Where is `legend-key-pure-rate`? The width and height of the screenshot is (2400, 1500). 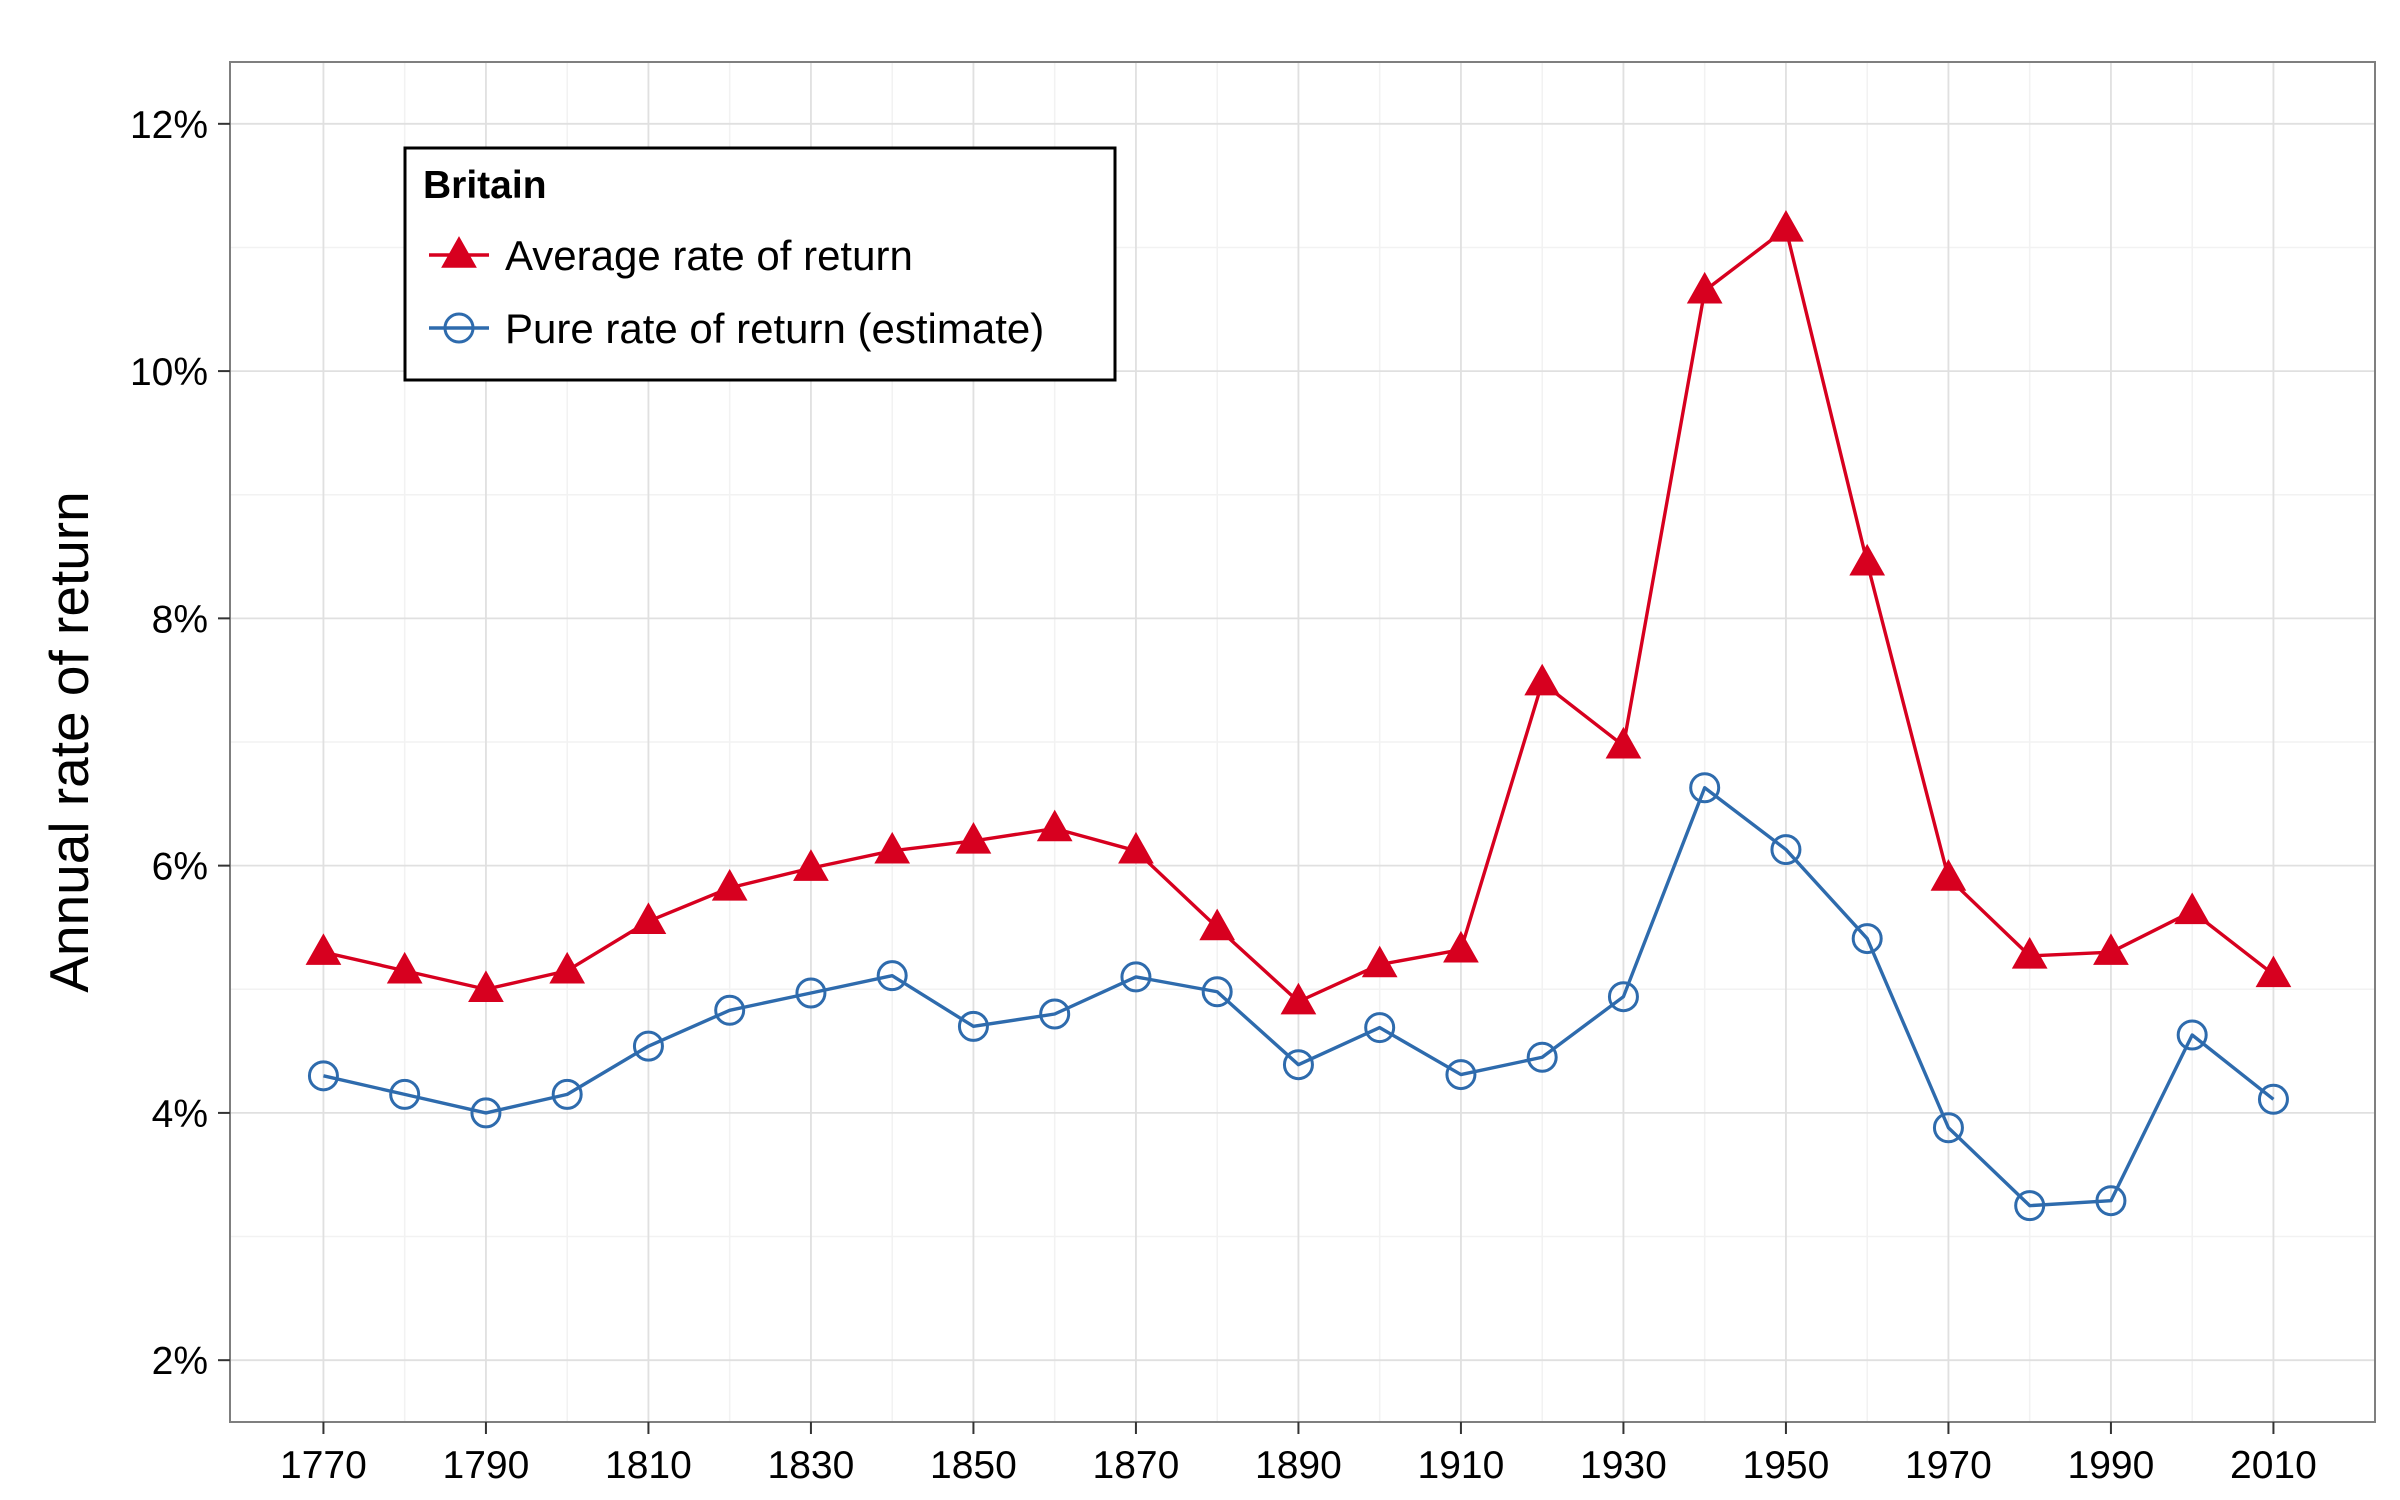 legend-key-pure-rate is located at coordinates (459, 328).